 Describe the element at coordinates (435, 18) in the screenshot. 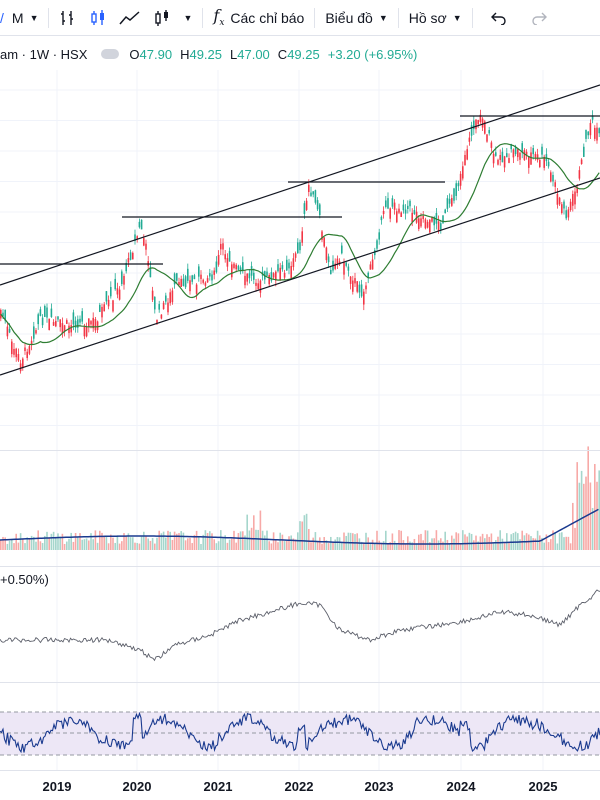

I see `profile-dropdown: Hồ sơ ▼` at that location.